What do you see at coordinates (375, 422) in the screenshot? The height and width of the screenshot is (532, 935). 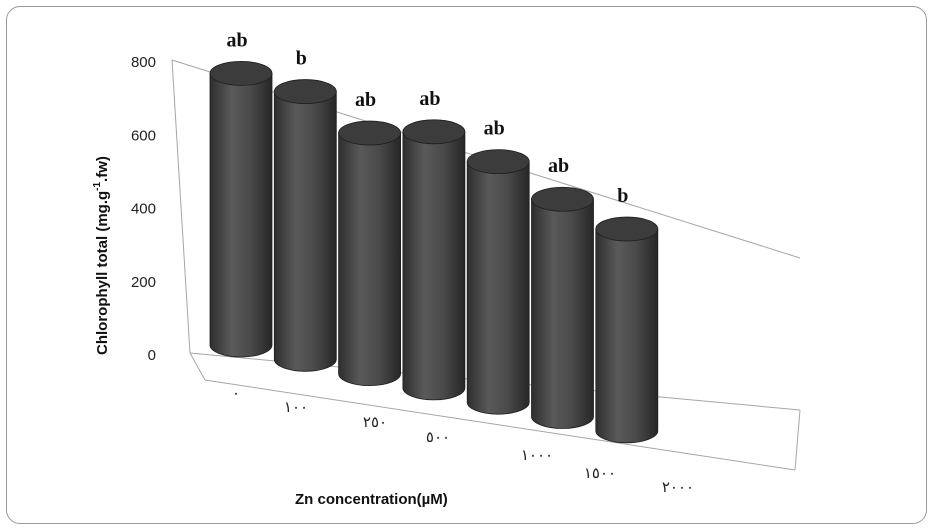 I see `x-category-label: ٢٥٠` at bounding box center [375, 422].